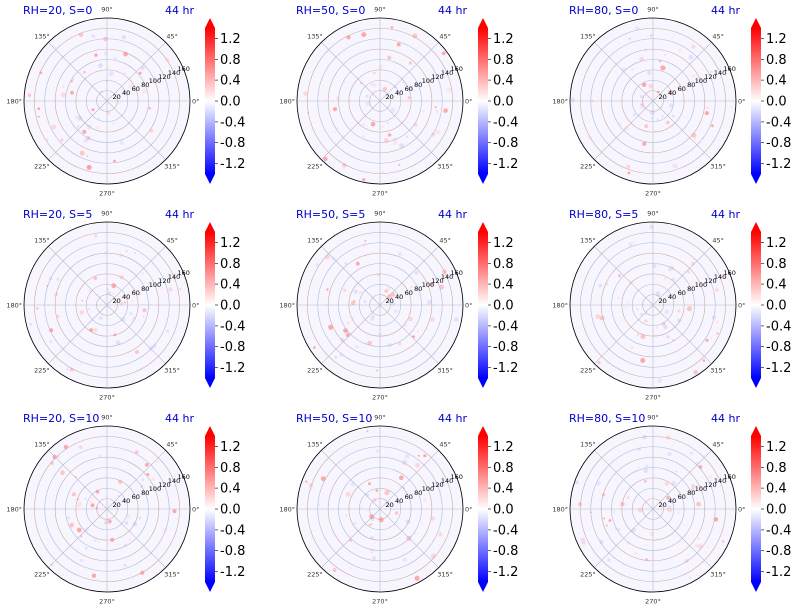  Describe the element at coordinates (14, 306) in the screenshot. I see `angle-tick-label: 180°` at that location.